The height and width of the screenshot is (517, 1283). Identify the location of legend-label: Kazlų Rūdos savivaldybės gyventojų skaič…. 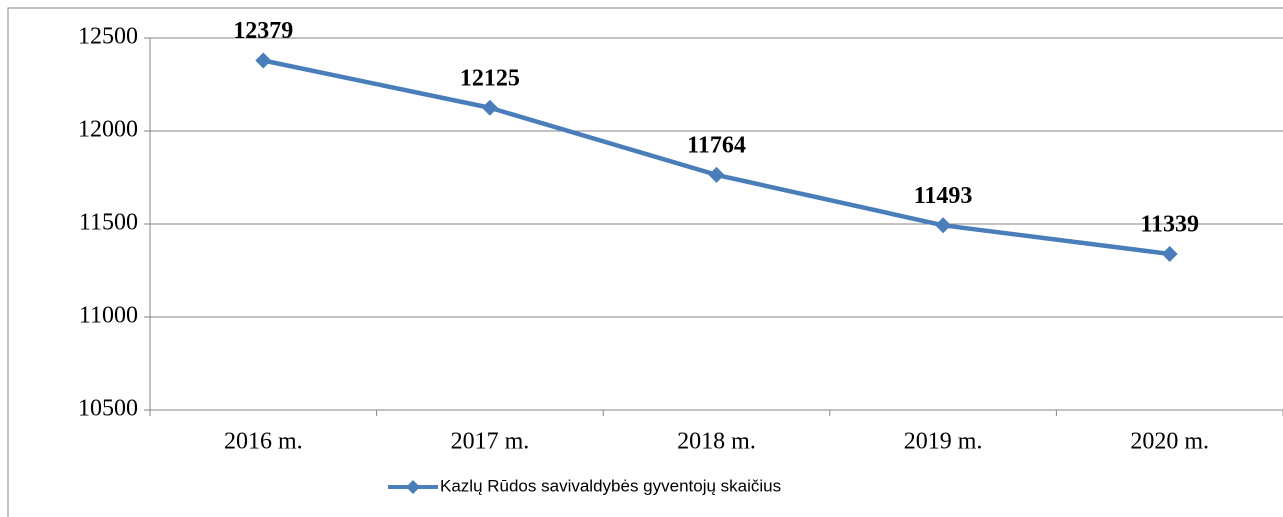
(610, 485).